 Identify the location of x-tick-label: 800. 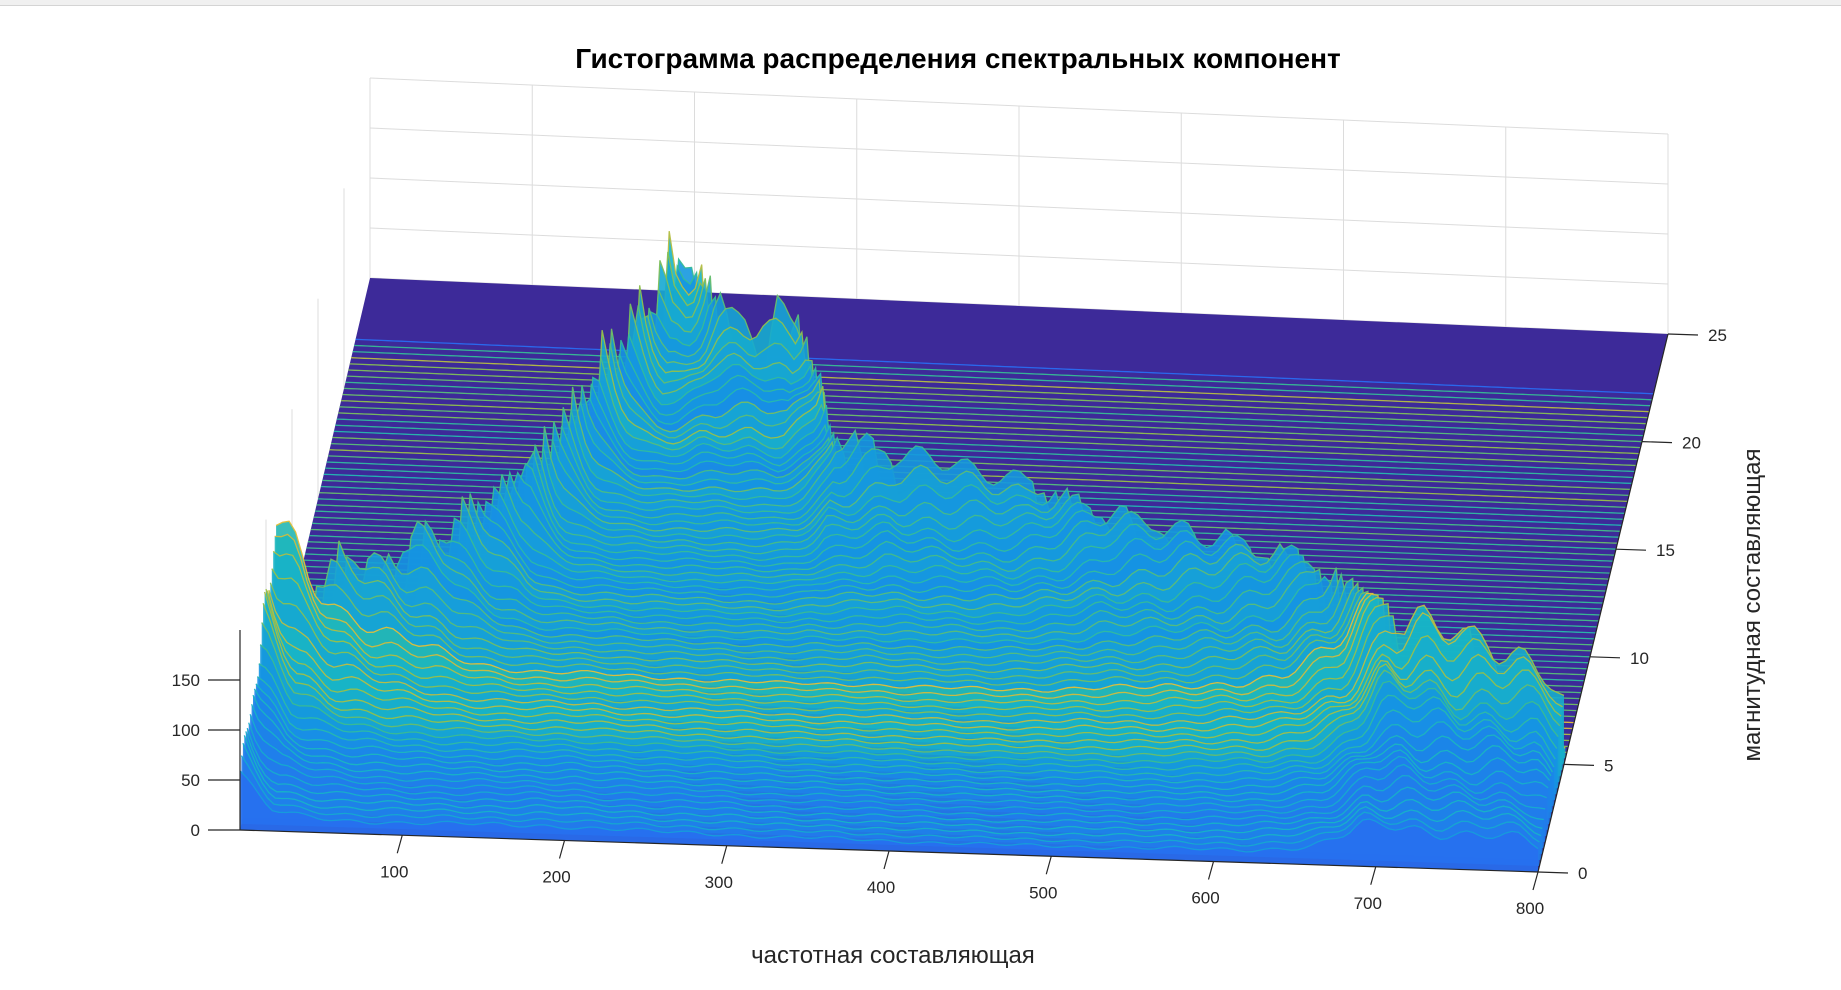
(1530, 908).